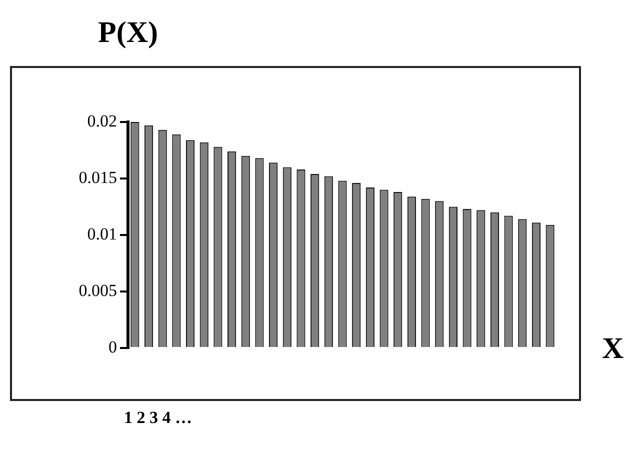 Image resolution: width=635 pixels, height=456 pixels. I want to click on y-tick-label: 0.005, so click(97, 290).